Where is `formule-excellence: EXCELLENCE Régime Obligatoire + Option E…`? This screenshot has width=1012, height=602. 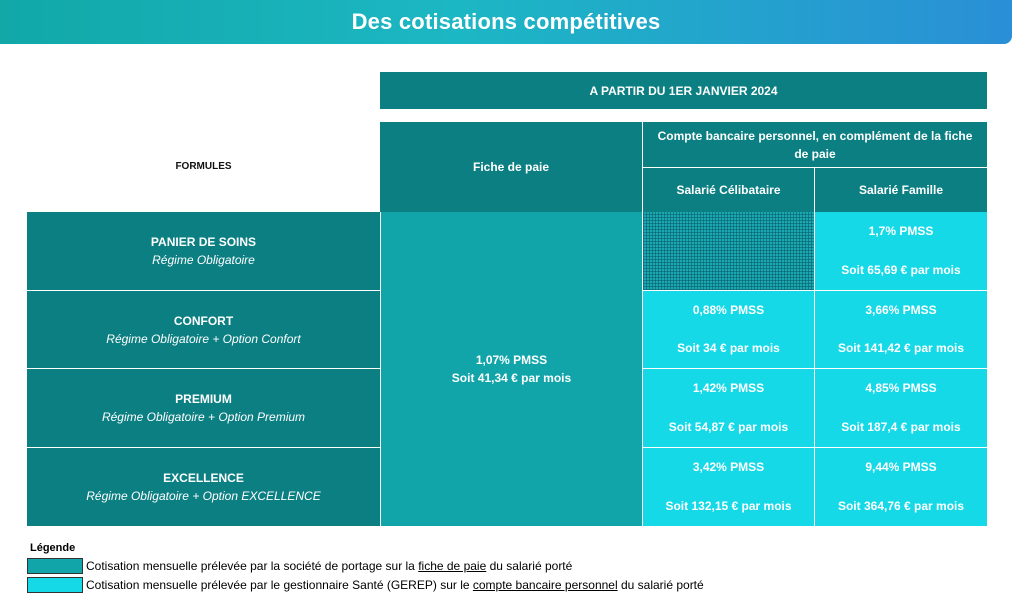 formule-excellence: EXCELLENCE Régime Obligatoire + Option E… is located at coordinates (203, 487).